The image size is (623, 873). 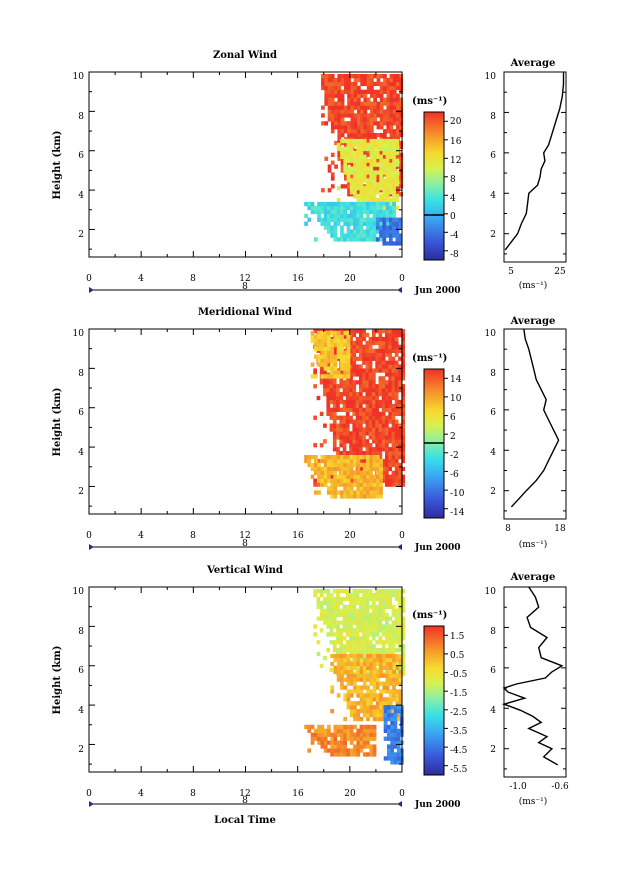 What do you see at coordinates (245, 820) in the screenshot?
I see `x-axis-label: Local Time` at bounding box center [245, 820].